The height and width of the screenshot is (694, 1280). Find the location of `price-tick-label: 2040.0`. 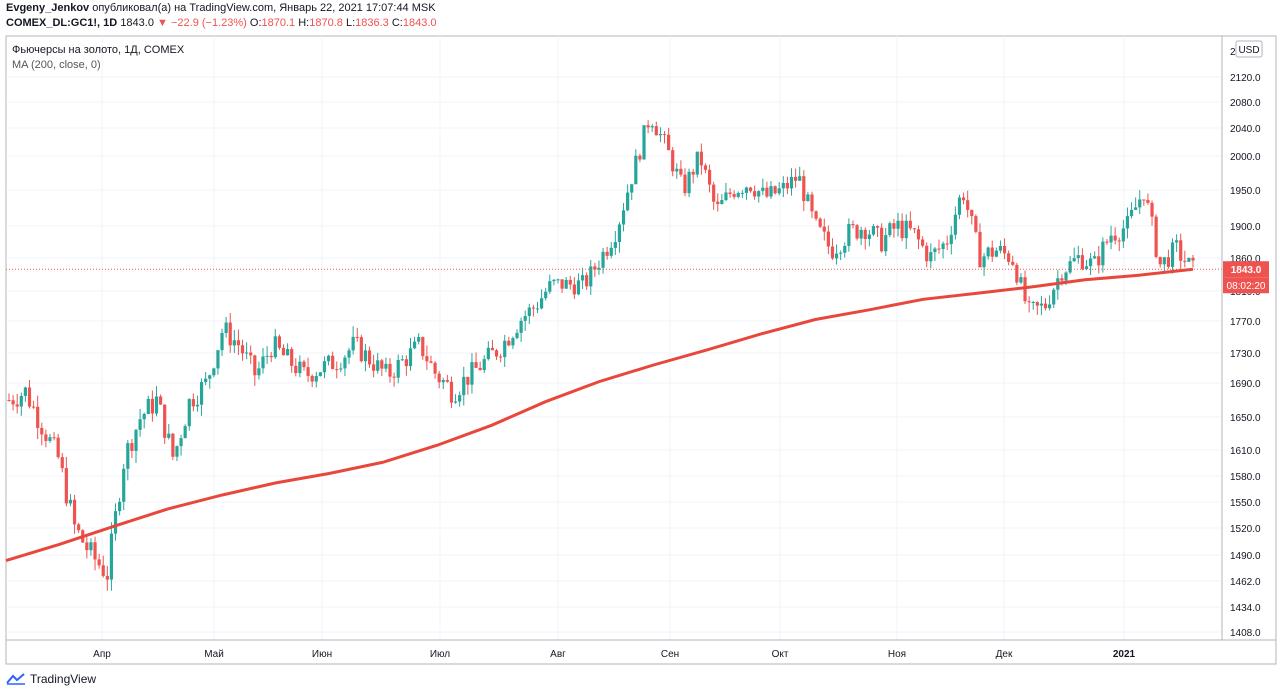

price-tick-label: 2040.0 is located at coordinates (1245, 129).